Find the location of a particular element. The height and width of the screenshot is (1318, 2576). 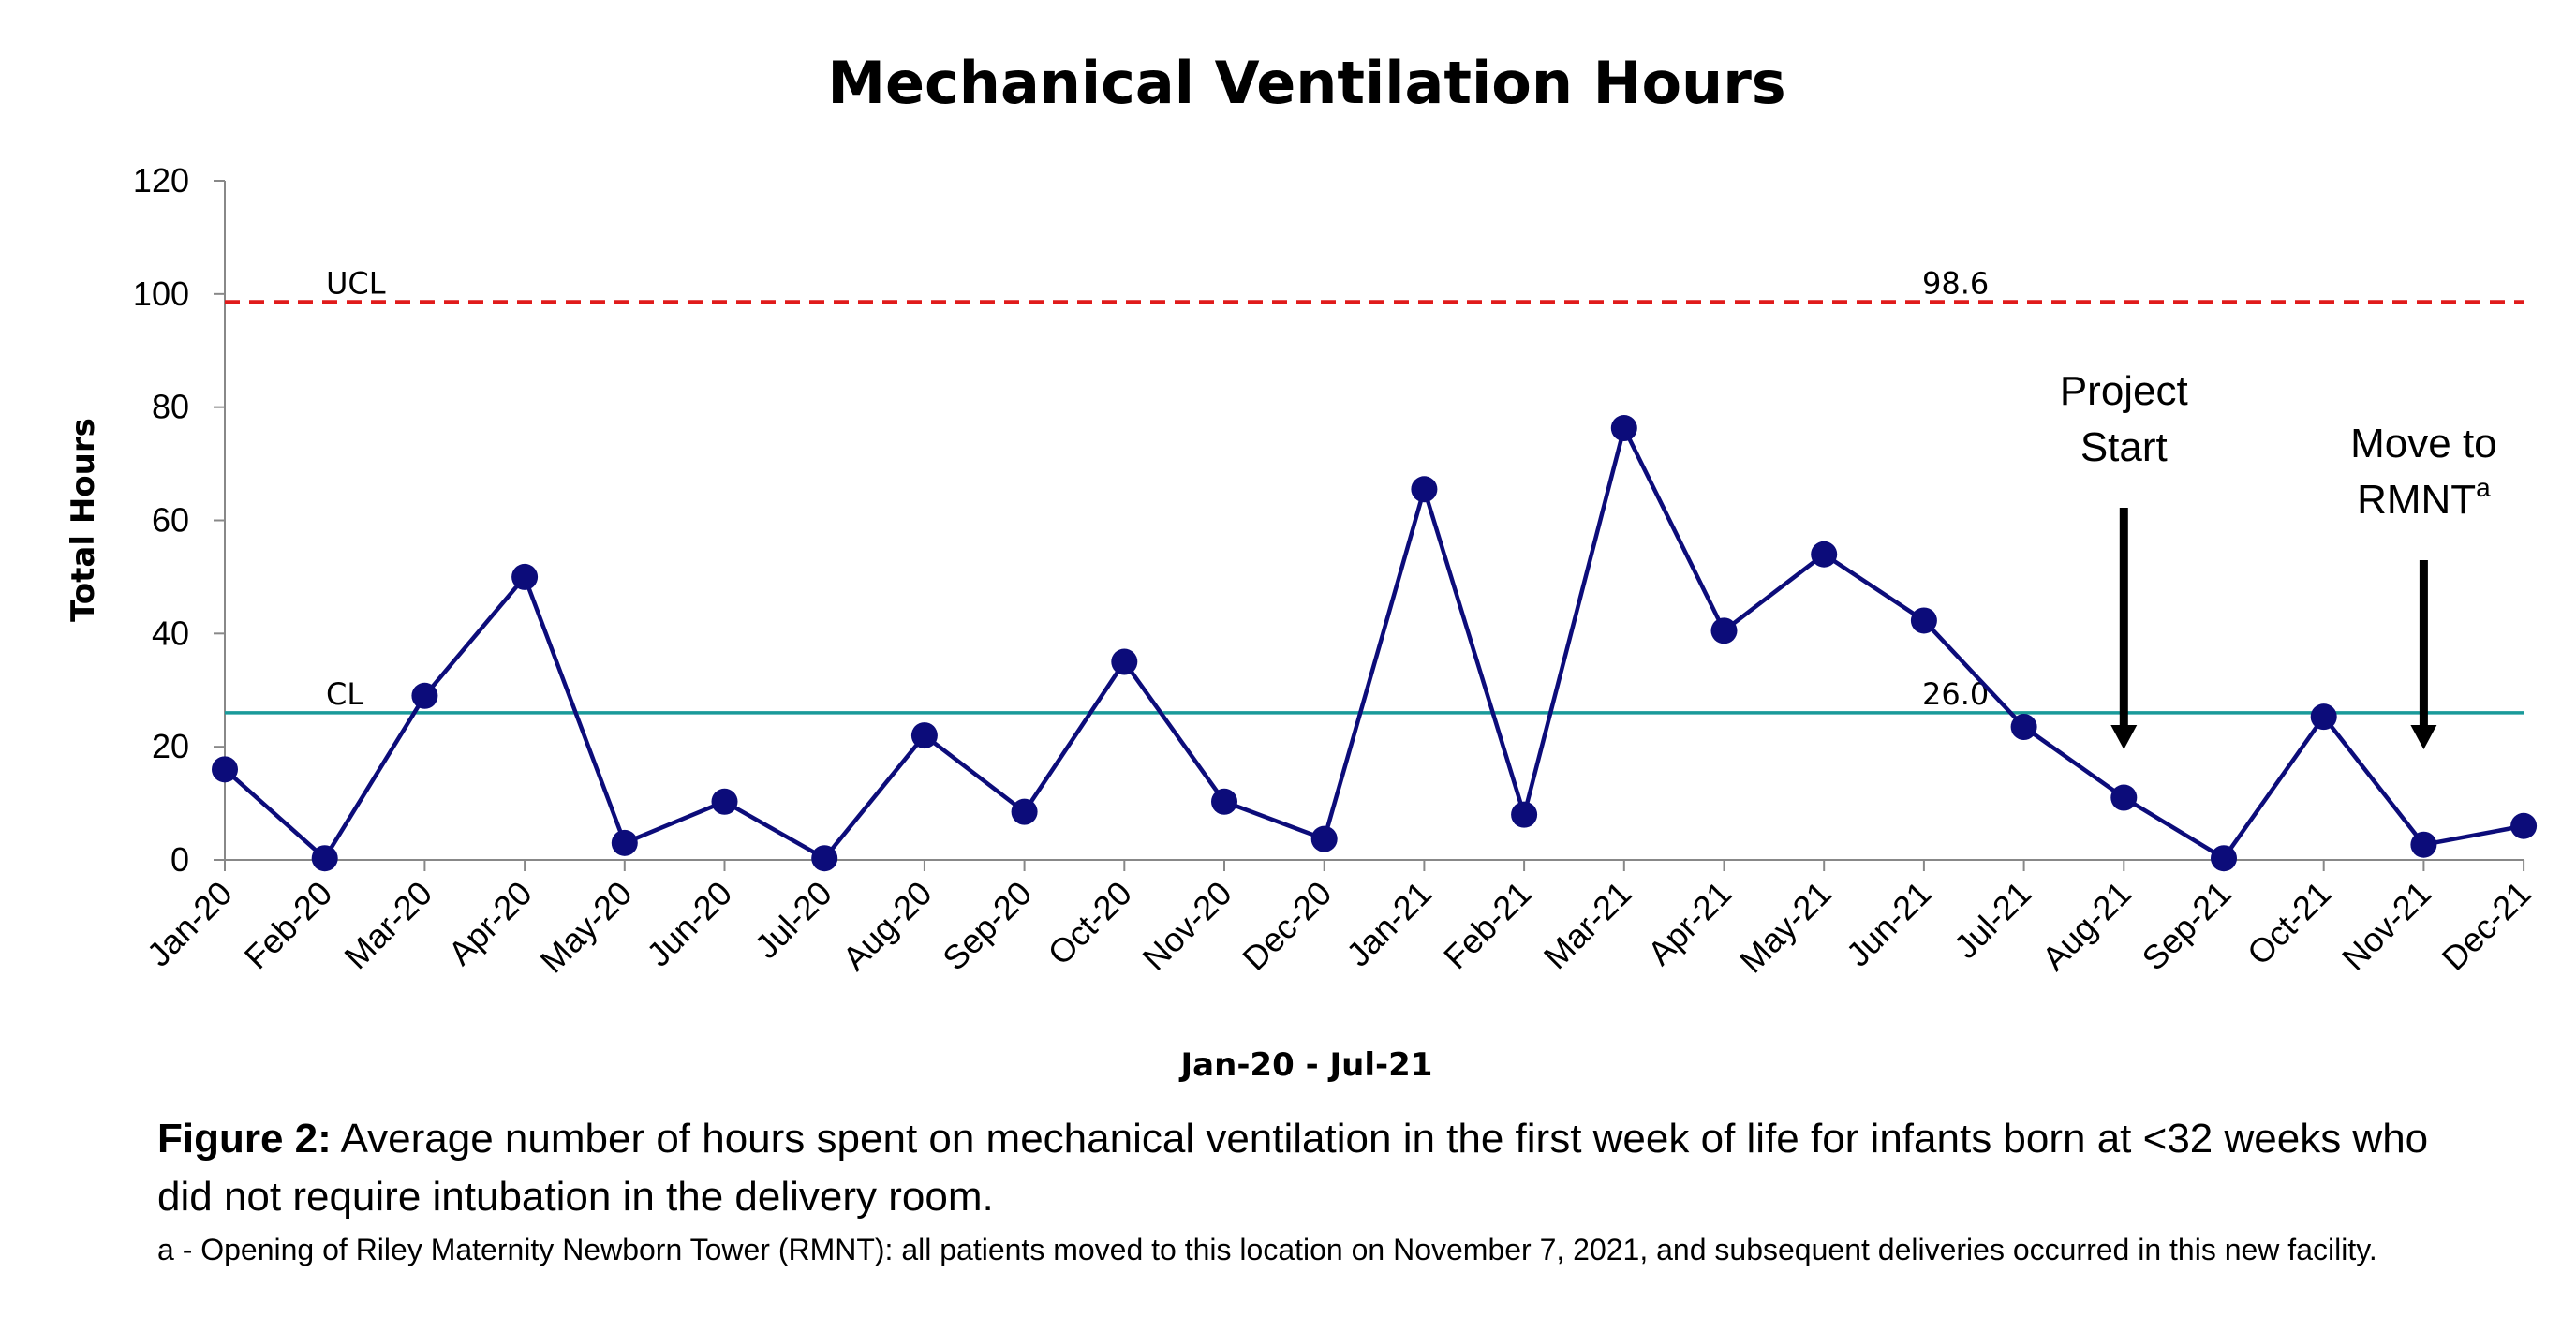

x-tick-label: Mar-20 is located at coordinates (387, 925).